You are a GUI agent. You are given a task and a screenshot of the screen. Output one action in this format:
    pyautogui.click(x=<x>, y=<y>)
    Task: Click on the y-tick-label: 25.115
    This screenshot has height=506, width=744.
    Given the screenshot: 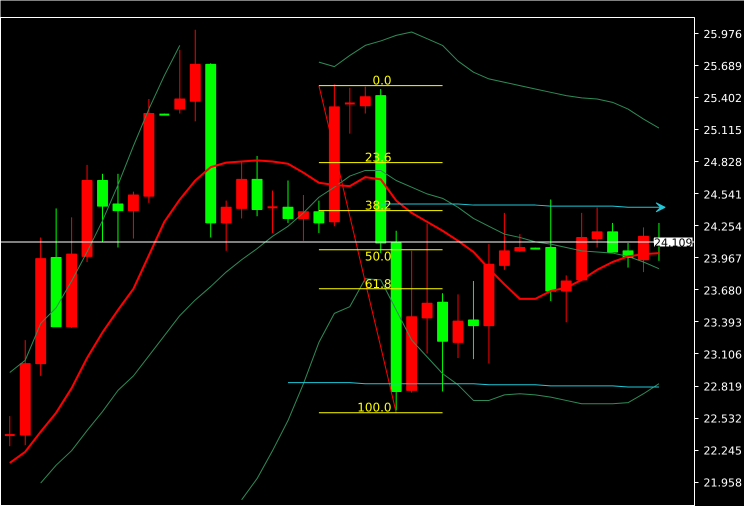 What is the action you would take?
    pyautogui.click(x=723, y=131)
    